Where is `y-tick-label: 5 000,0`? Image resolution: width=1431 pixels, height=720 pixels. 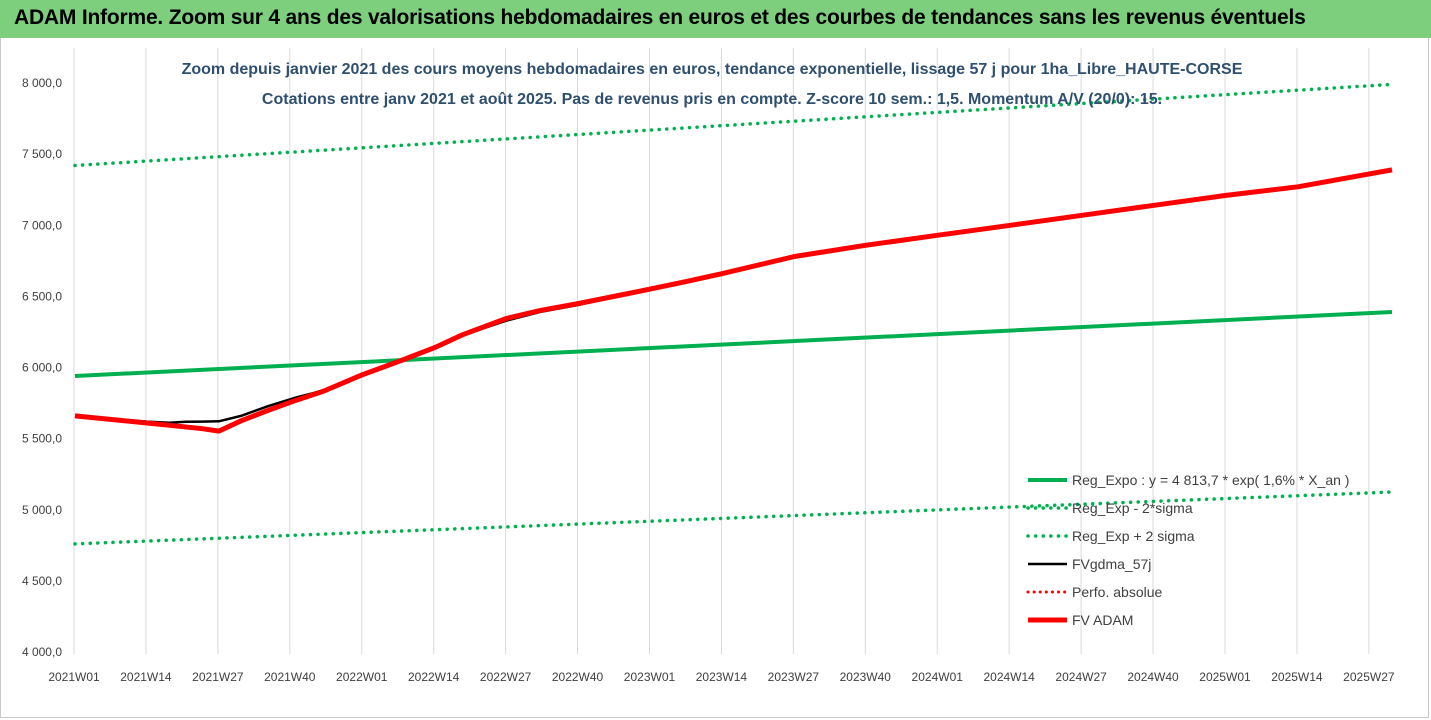
y-tick-label: 5 000,0 is located at coordinates (42, 510).